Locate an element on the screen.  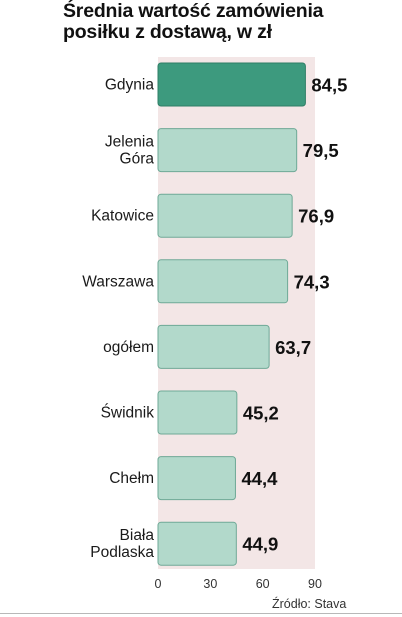
category-label-4-line-0: ogółem is located at coordinates (128, 347).